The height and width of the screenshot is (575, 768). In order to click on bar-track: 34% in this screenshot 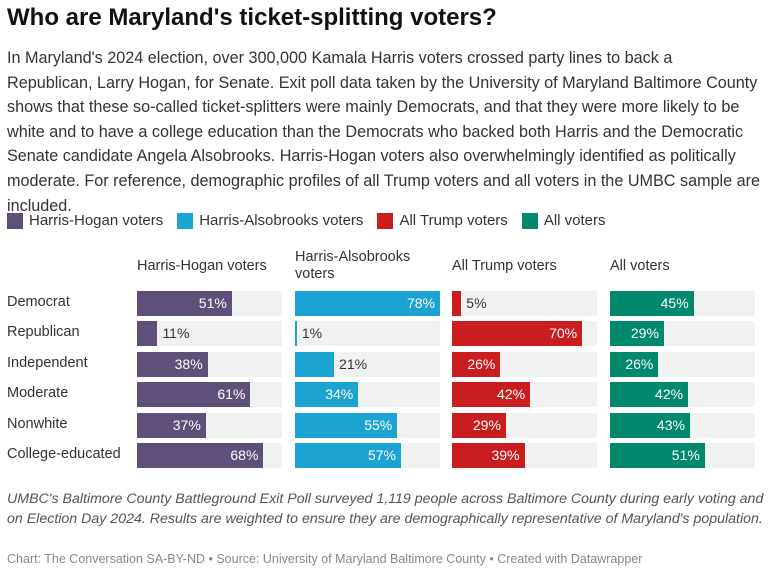, I will do `click(367, 395)`.